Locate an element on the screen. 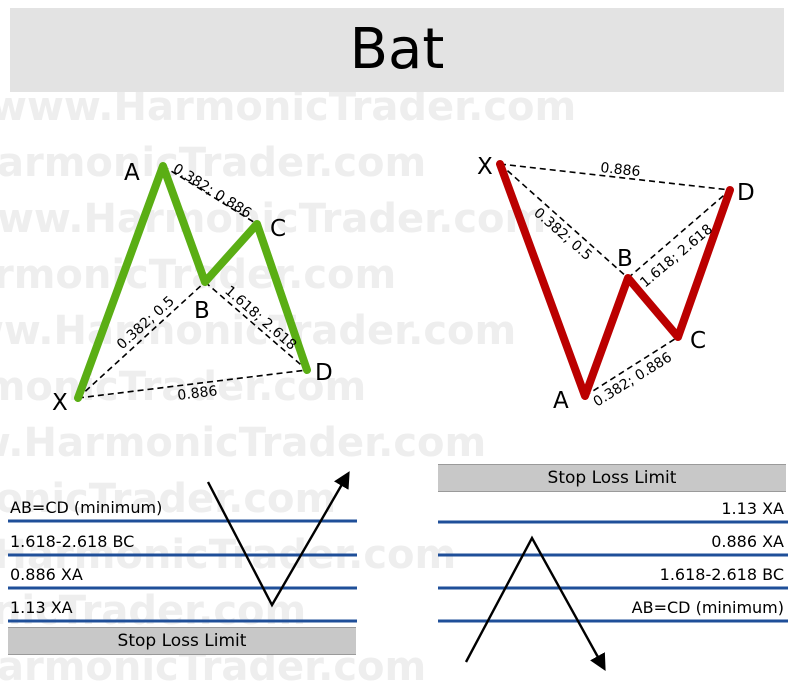 Image resolution: width=792 pixels, height=682 pixels. bullish-xd-dashed-line is located at coordinates (192, 384).